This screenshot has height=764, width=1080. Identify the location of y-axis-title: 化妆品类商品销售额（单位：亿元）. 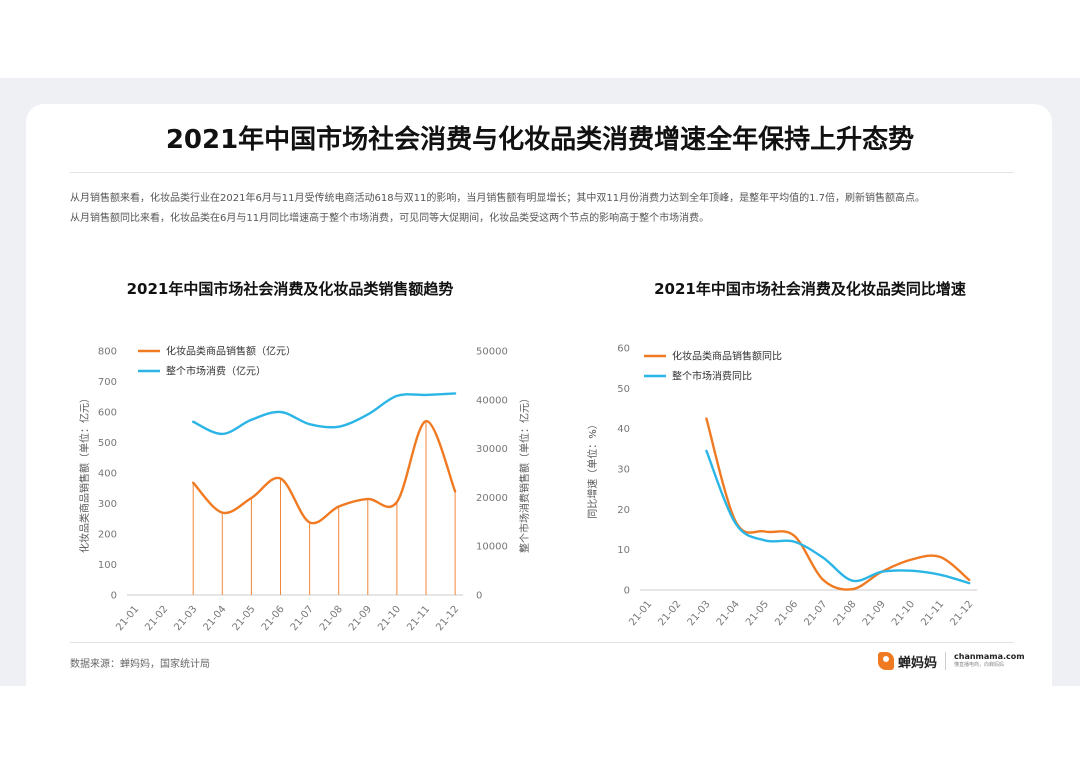
(84, 473).